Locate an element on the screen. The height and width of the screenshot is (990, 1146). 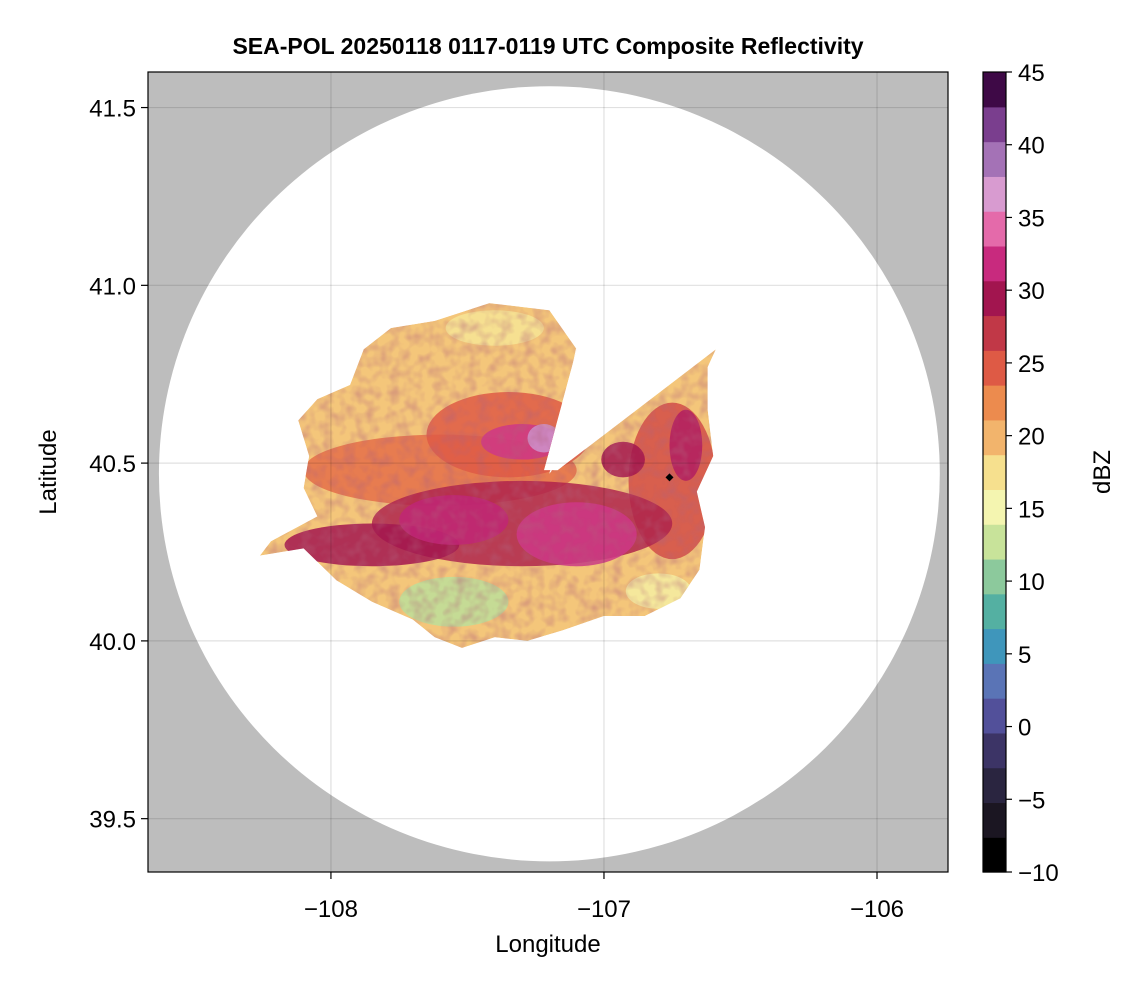
colorbar-tick-label: 5 is located at coordinates (1024, 655).